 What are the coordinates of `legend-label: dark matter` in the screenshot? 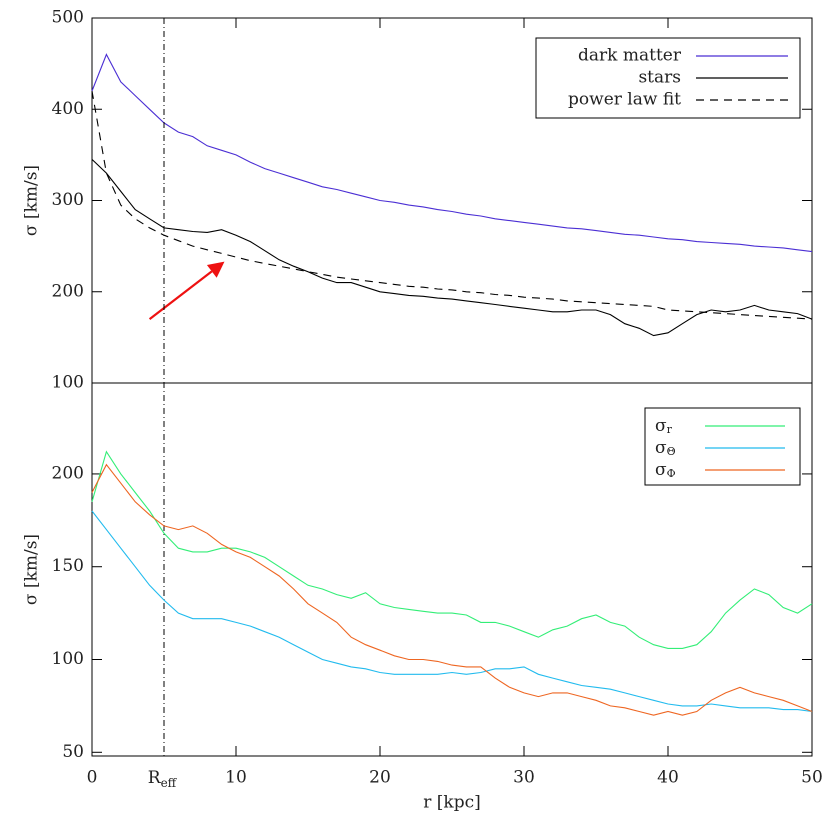 It's located at (630, 56).